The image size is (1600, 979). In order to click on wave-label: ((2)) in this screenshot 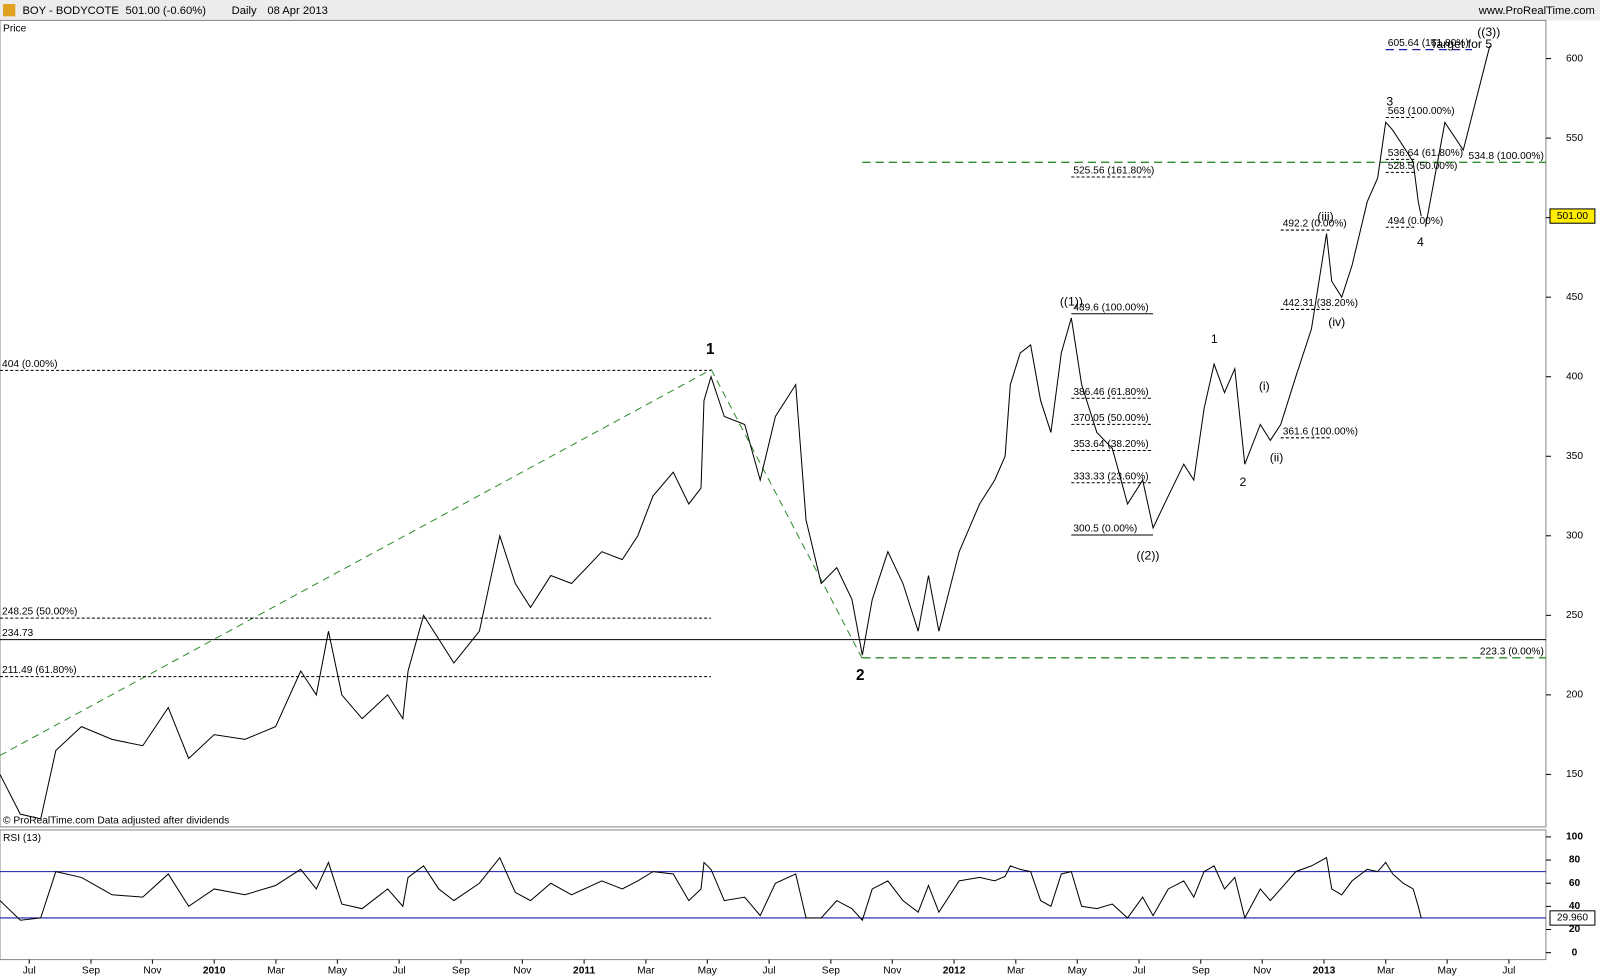, I will do `click(1147, 556)`.